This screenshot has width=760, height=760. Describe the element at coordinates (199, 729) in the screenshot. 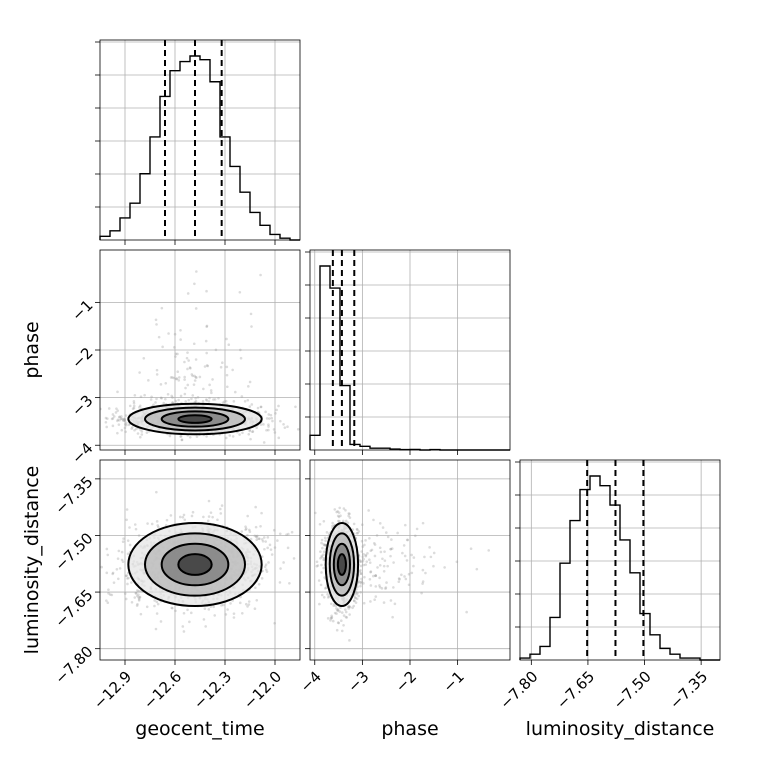

I see `xlabel-geocent-time: geocent_time` at that location.